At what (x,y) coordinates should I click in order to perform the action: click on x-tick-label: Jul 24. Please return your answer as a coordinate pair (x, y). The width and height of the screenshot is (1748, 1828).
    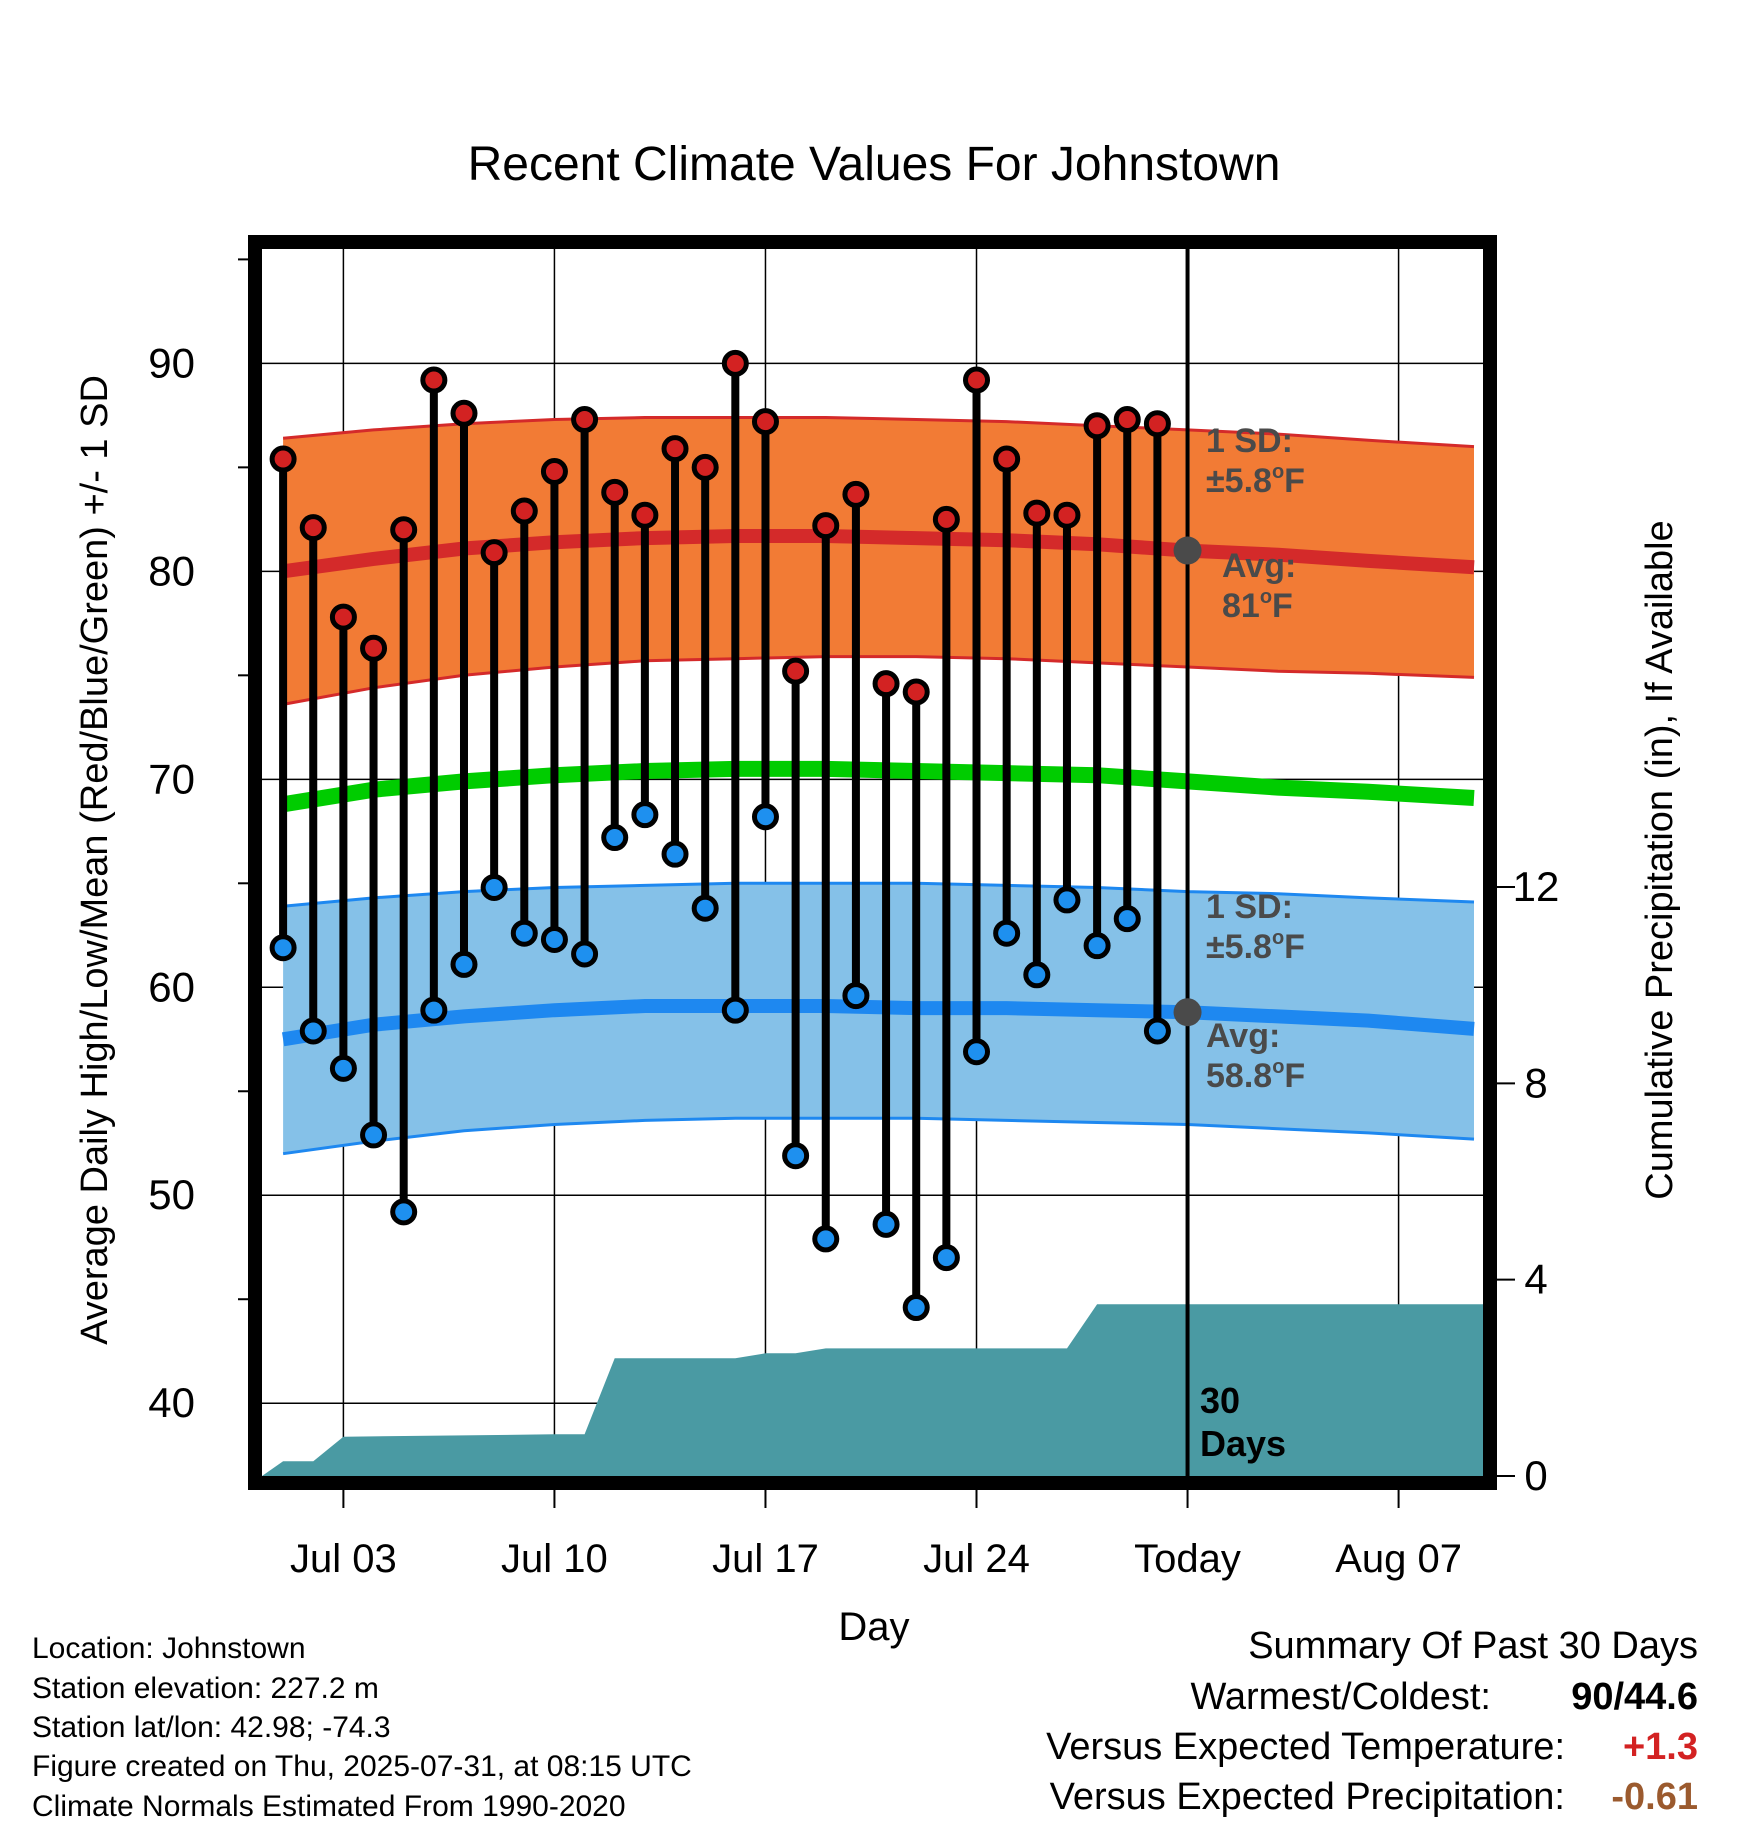
    Looking at the image, I should click on (976, 1559).